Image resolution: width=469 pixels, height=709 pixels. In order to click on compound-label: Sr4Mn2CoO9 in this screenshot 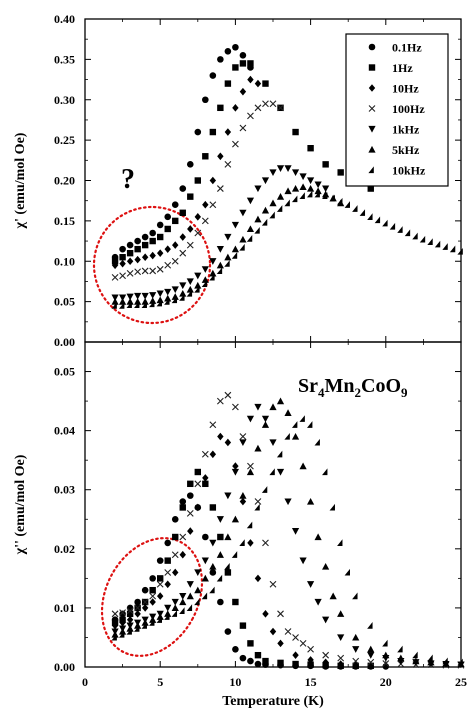, I will do `click(353, 387)`.